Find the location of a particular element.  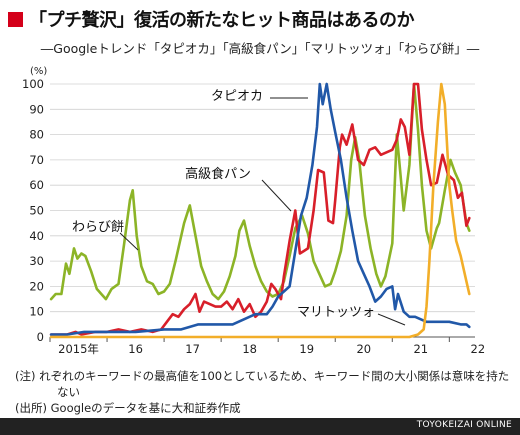

x-tick-label: 20 is located at coordinates (363, 349).